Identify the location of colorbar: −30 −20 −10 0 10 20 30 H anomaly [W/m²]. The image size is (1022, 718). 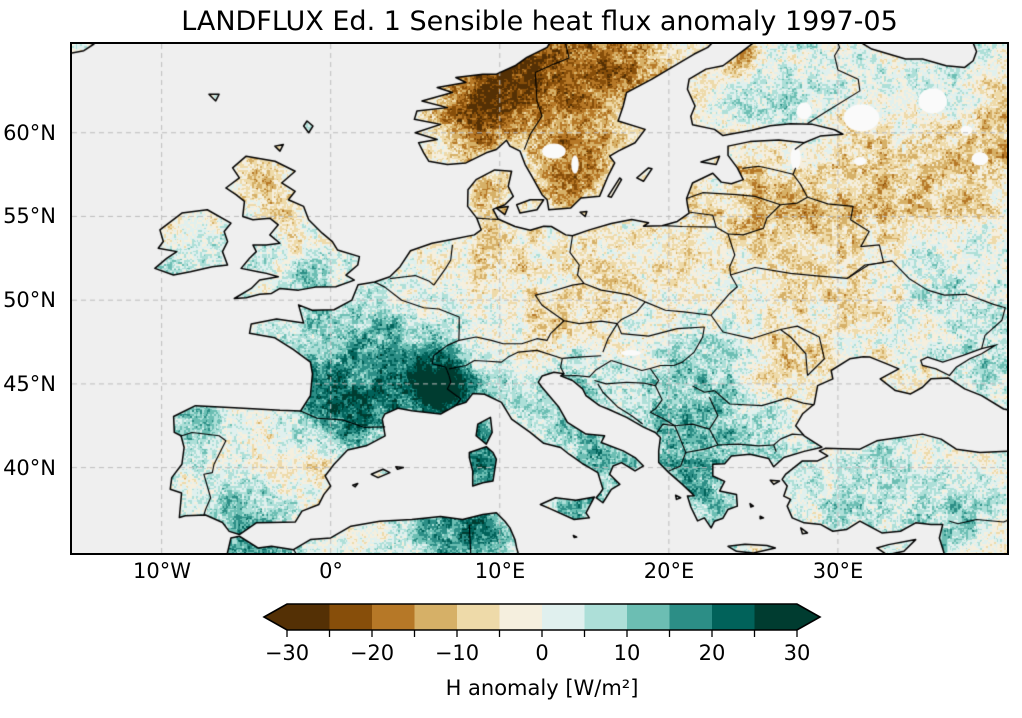
(542, 651).